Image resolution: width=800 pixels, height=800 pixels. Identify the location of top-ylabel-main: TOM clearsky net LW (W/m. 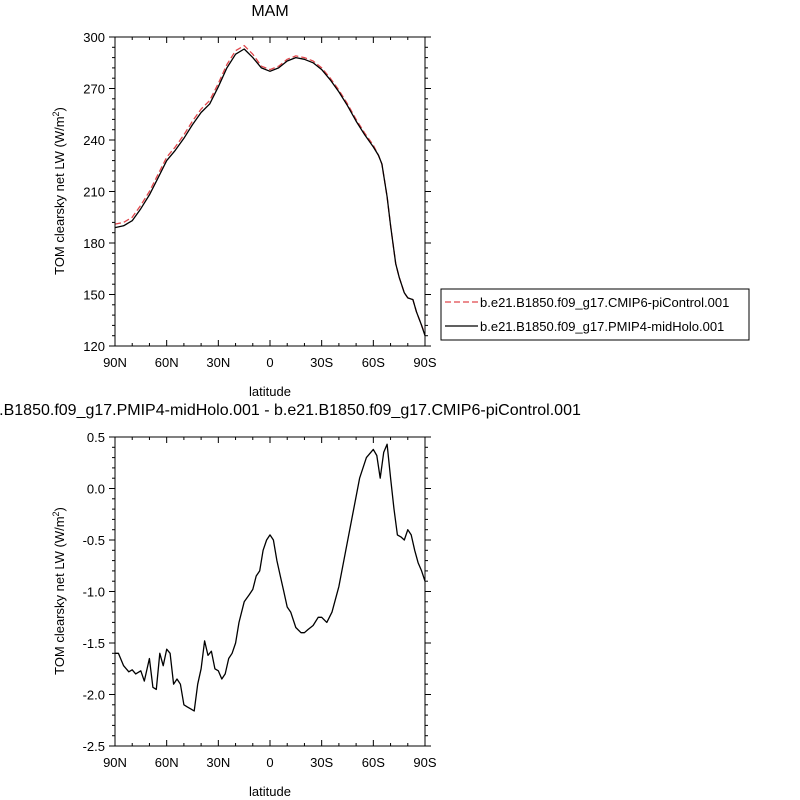
(59, 195).